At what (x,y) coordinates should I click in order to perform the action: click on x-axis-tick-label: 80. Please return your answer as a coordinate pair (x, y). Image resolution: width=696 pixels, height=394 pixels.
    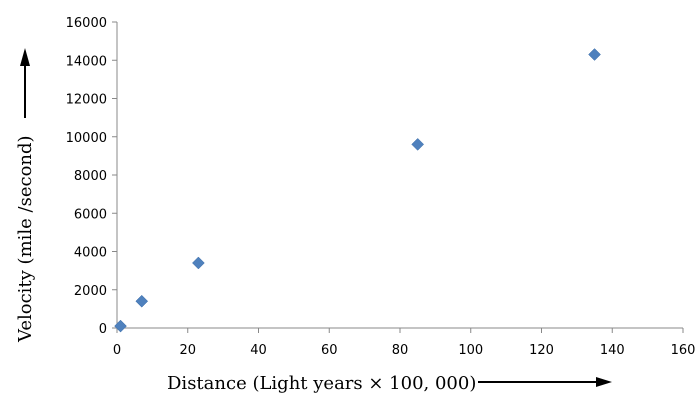
    Looking at the image, I should click on (400, 350).